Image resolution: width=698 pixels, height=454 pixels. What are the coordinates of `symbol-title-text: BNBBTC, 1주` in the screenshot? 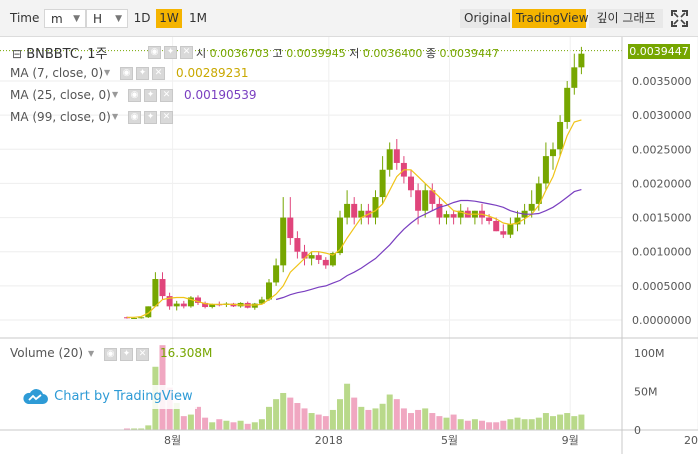 It's located at (67, 54).